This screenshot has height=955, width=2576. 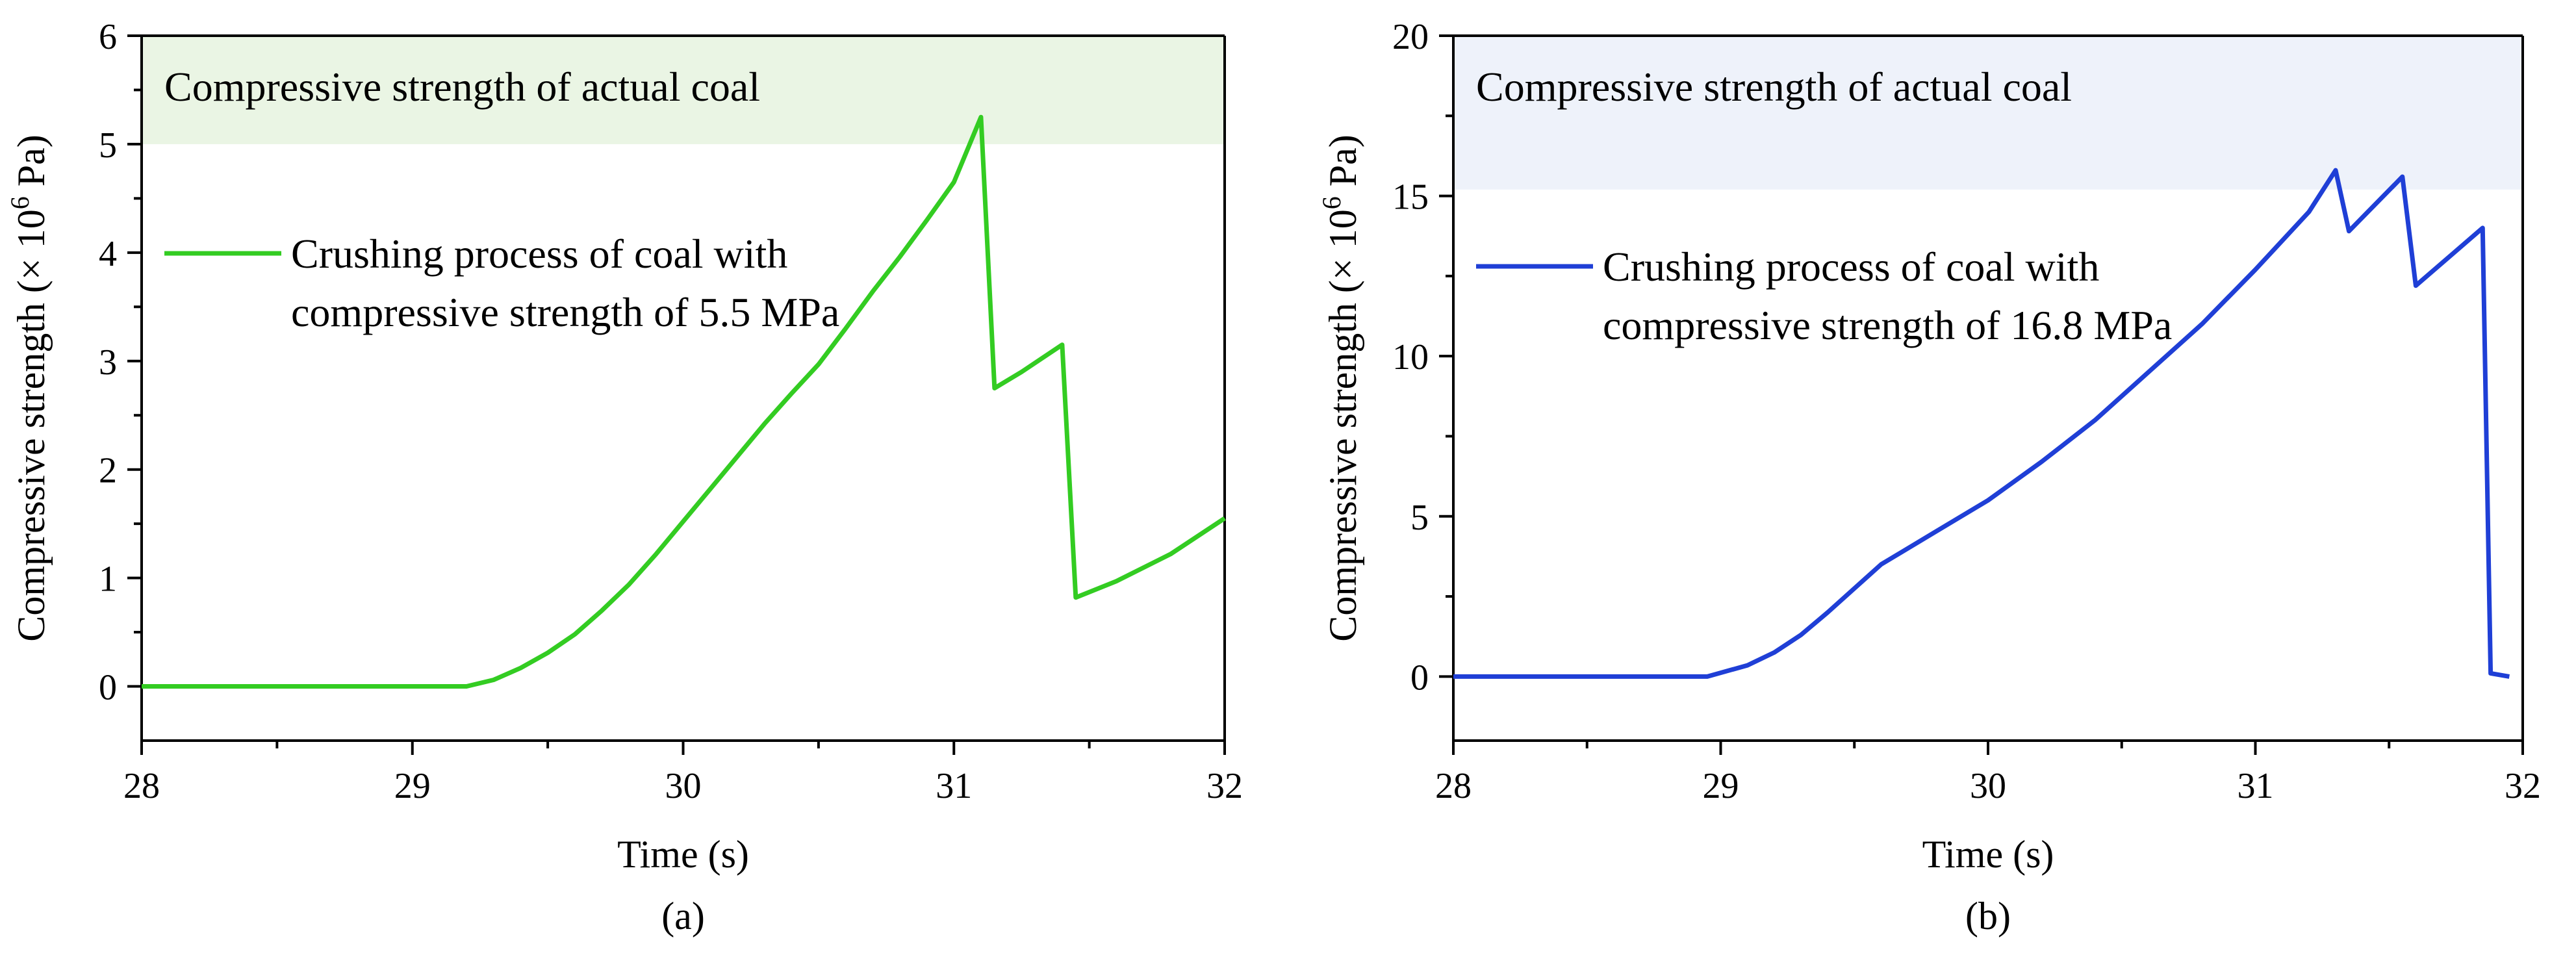 I want to click on y-tick-label: 10, so click(x=1410, y=357).